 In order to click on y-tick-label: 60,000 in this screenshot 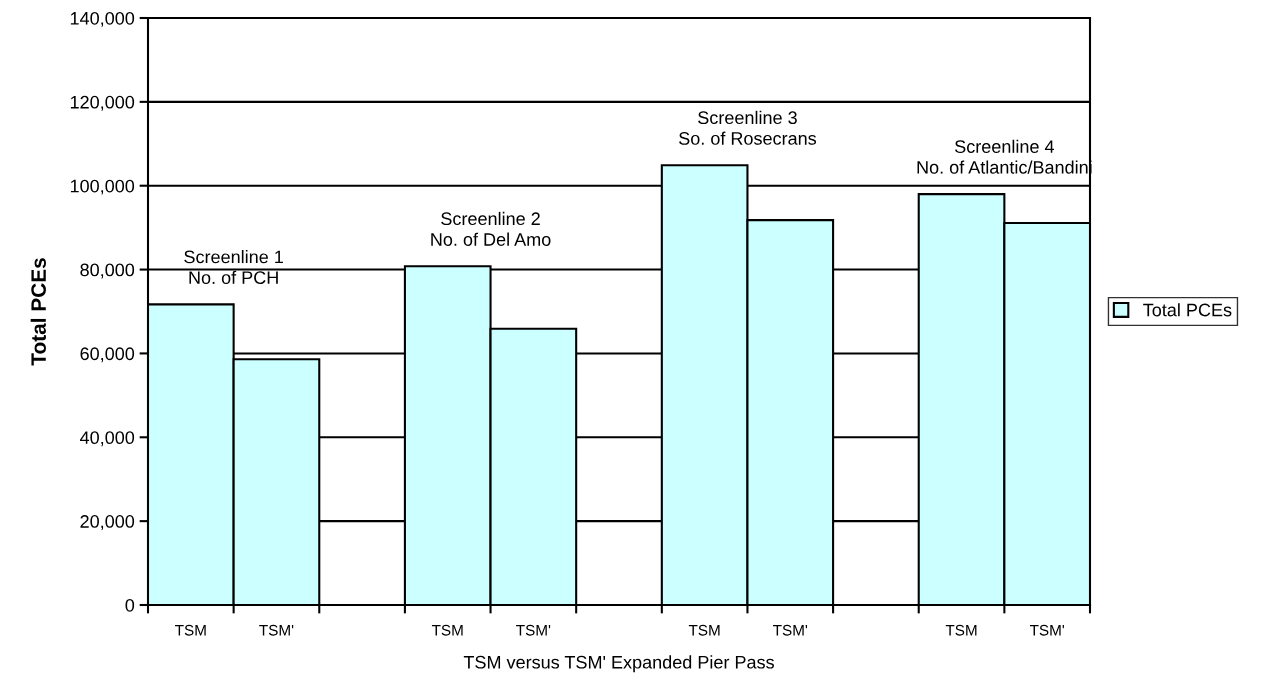, I will do `click(107, 355)`.